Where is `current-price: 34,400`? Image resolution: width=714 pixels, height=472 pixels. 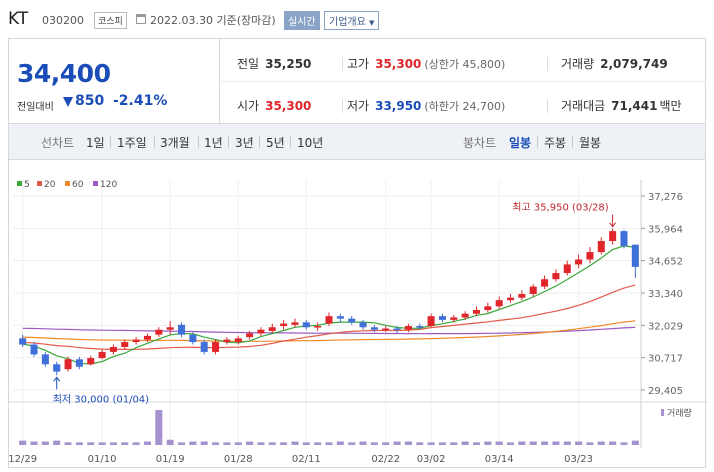
current-price: 34,400 is located at coordinates (64, 73).